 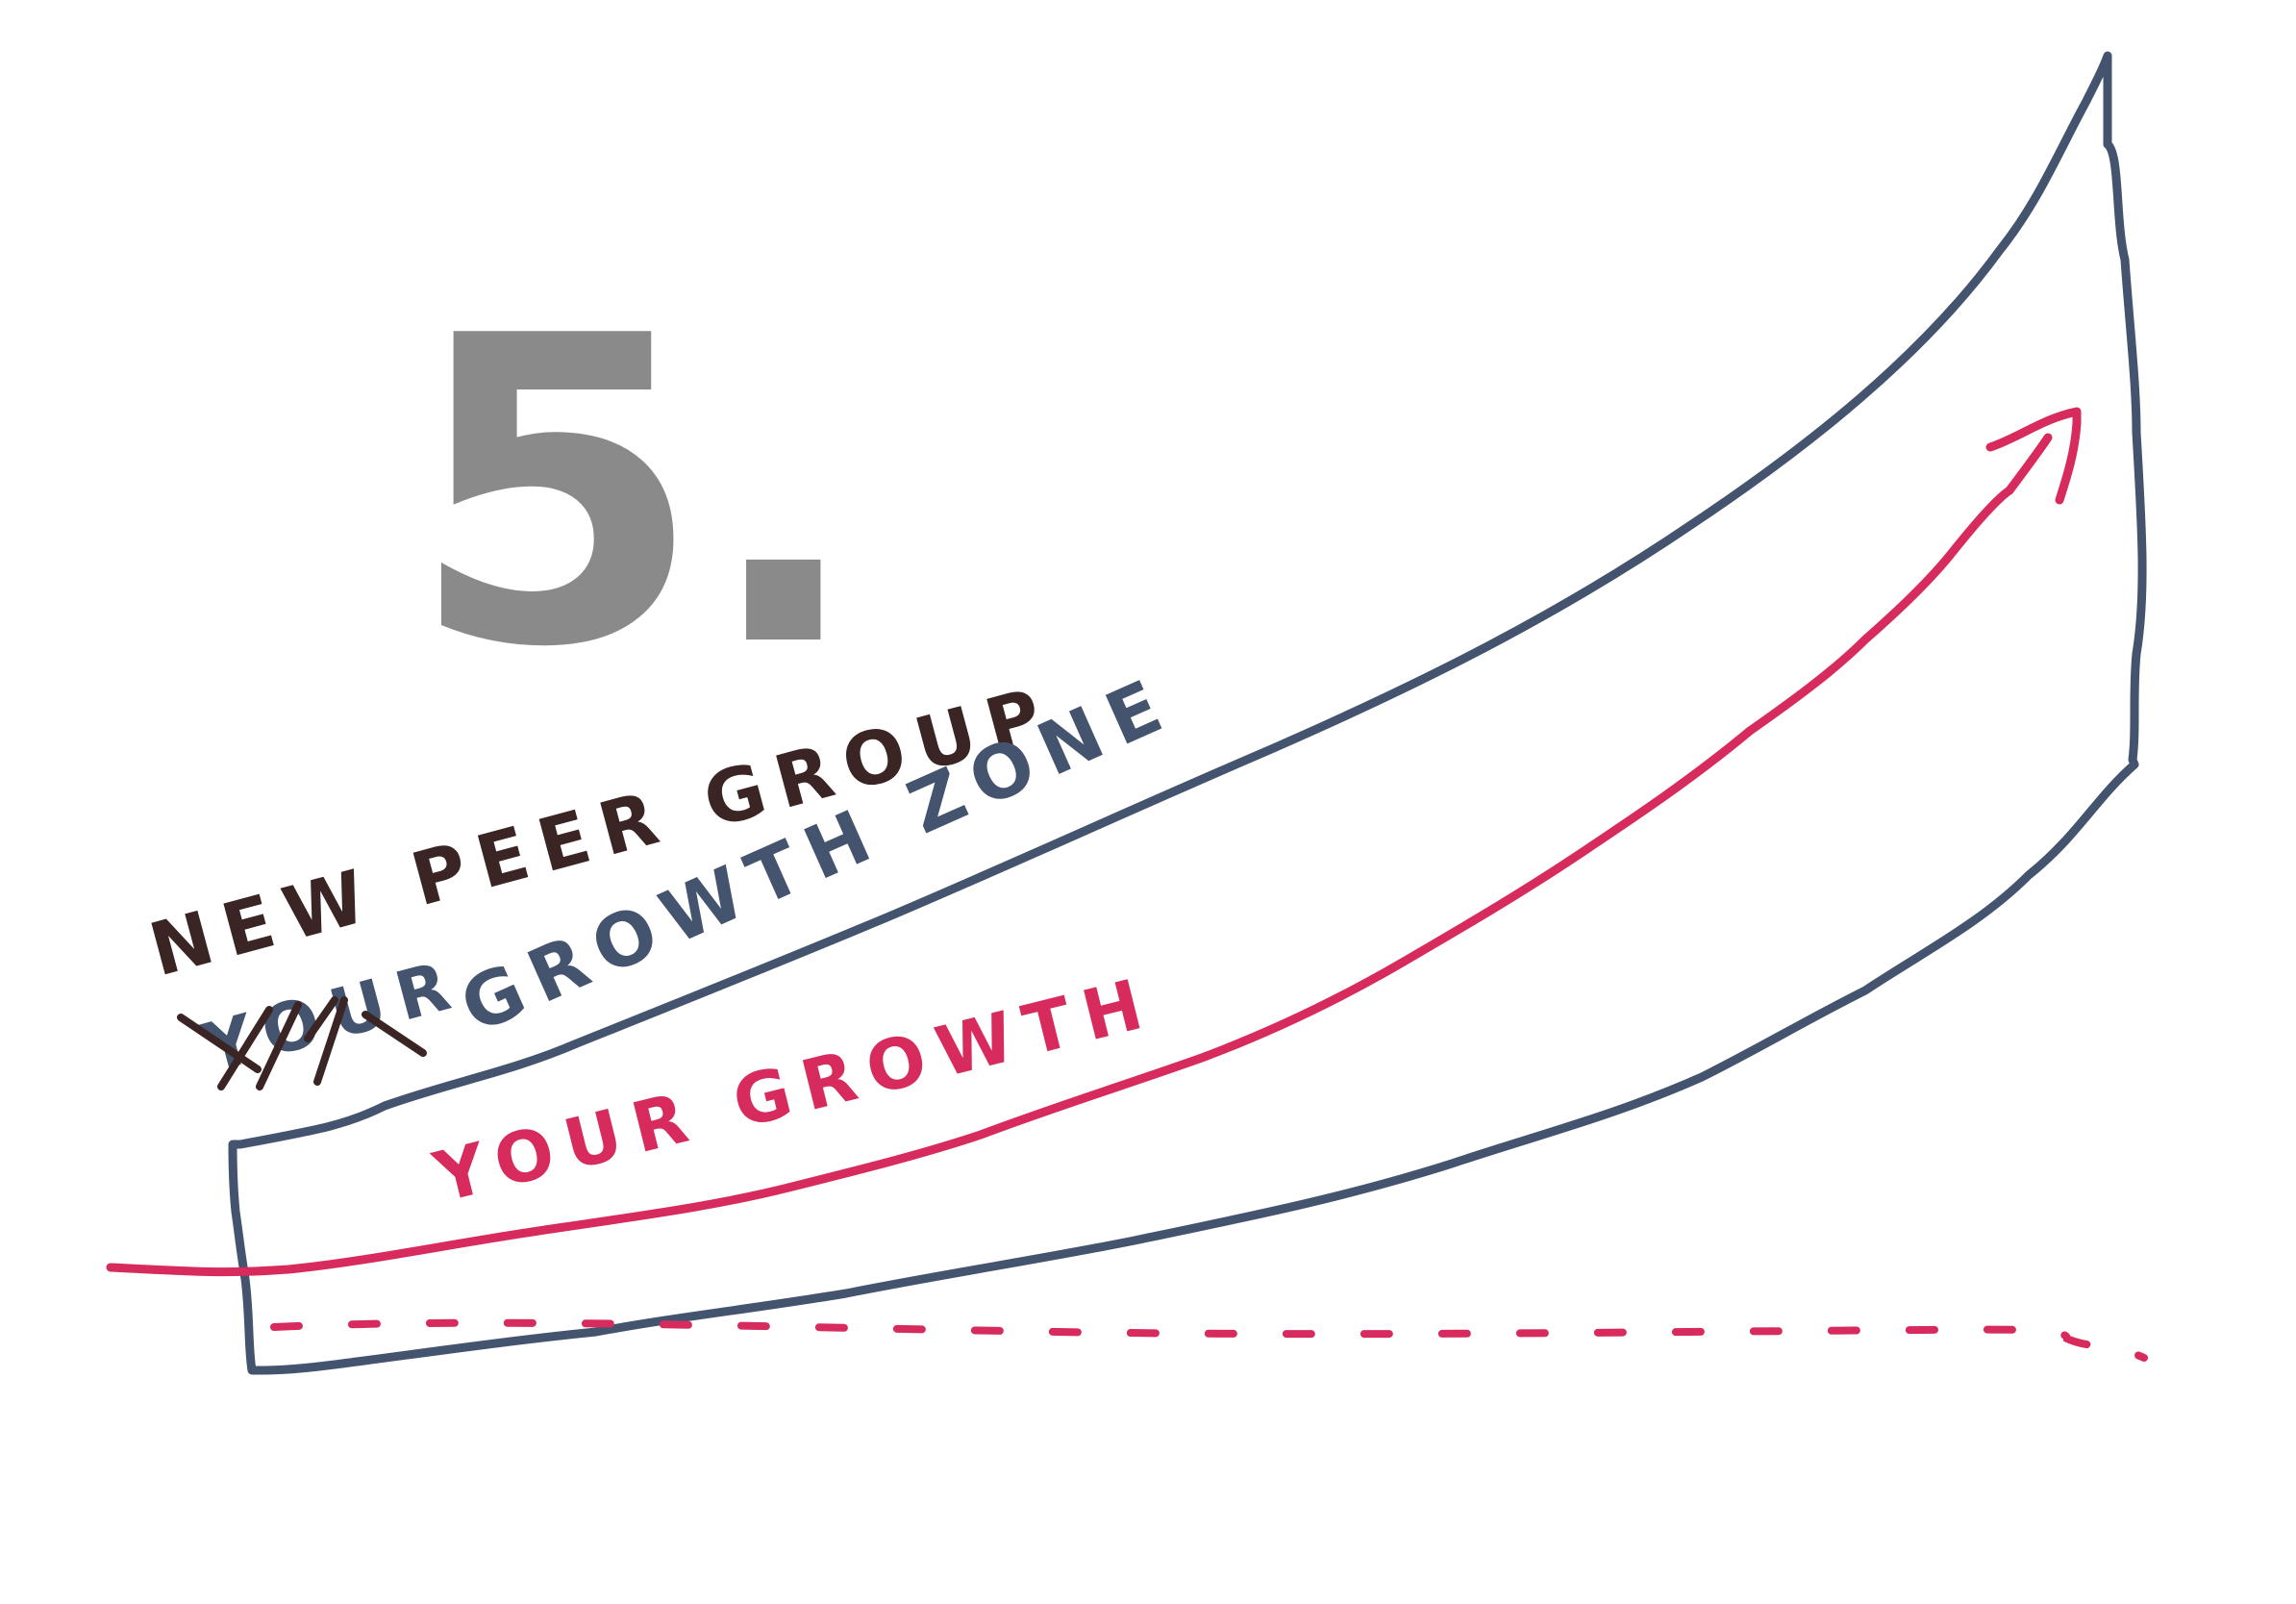 What do you see at coordinates (2033, 456) in the screenshot?
I see `growth-arrow-head` at bounding box center [2033, 456].